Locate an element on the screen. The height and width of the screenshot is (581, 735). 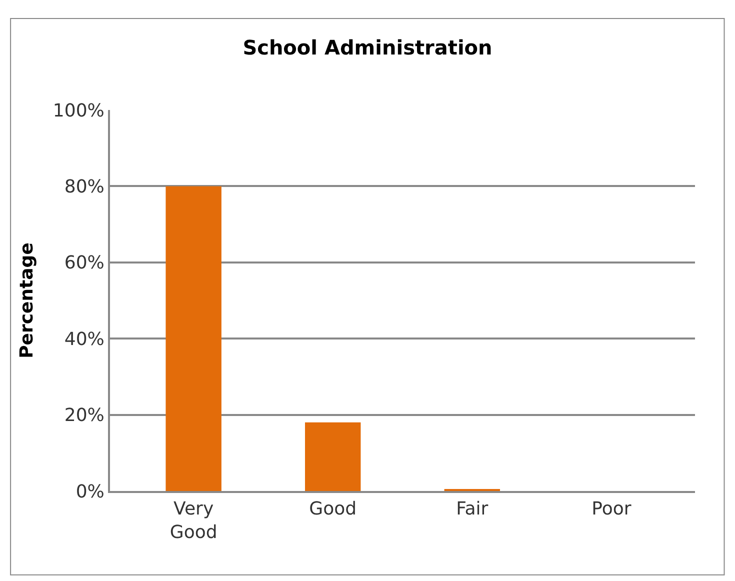
x-tick-label: Very Good is located at coordinates (194, 520).